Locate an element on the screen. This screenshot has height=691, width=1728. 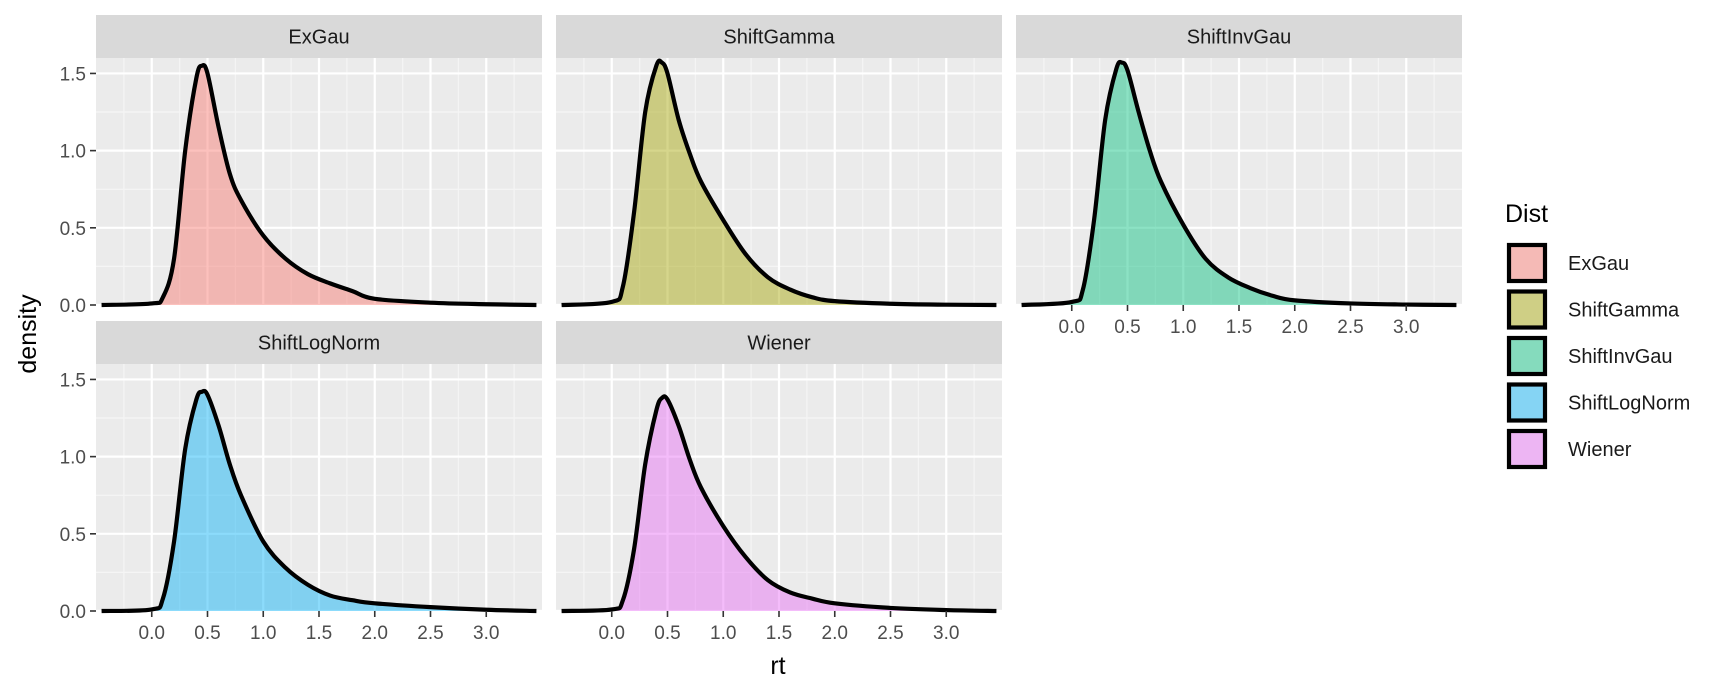
density-area-shiftlognorm is located at coordinates (319, 500).